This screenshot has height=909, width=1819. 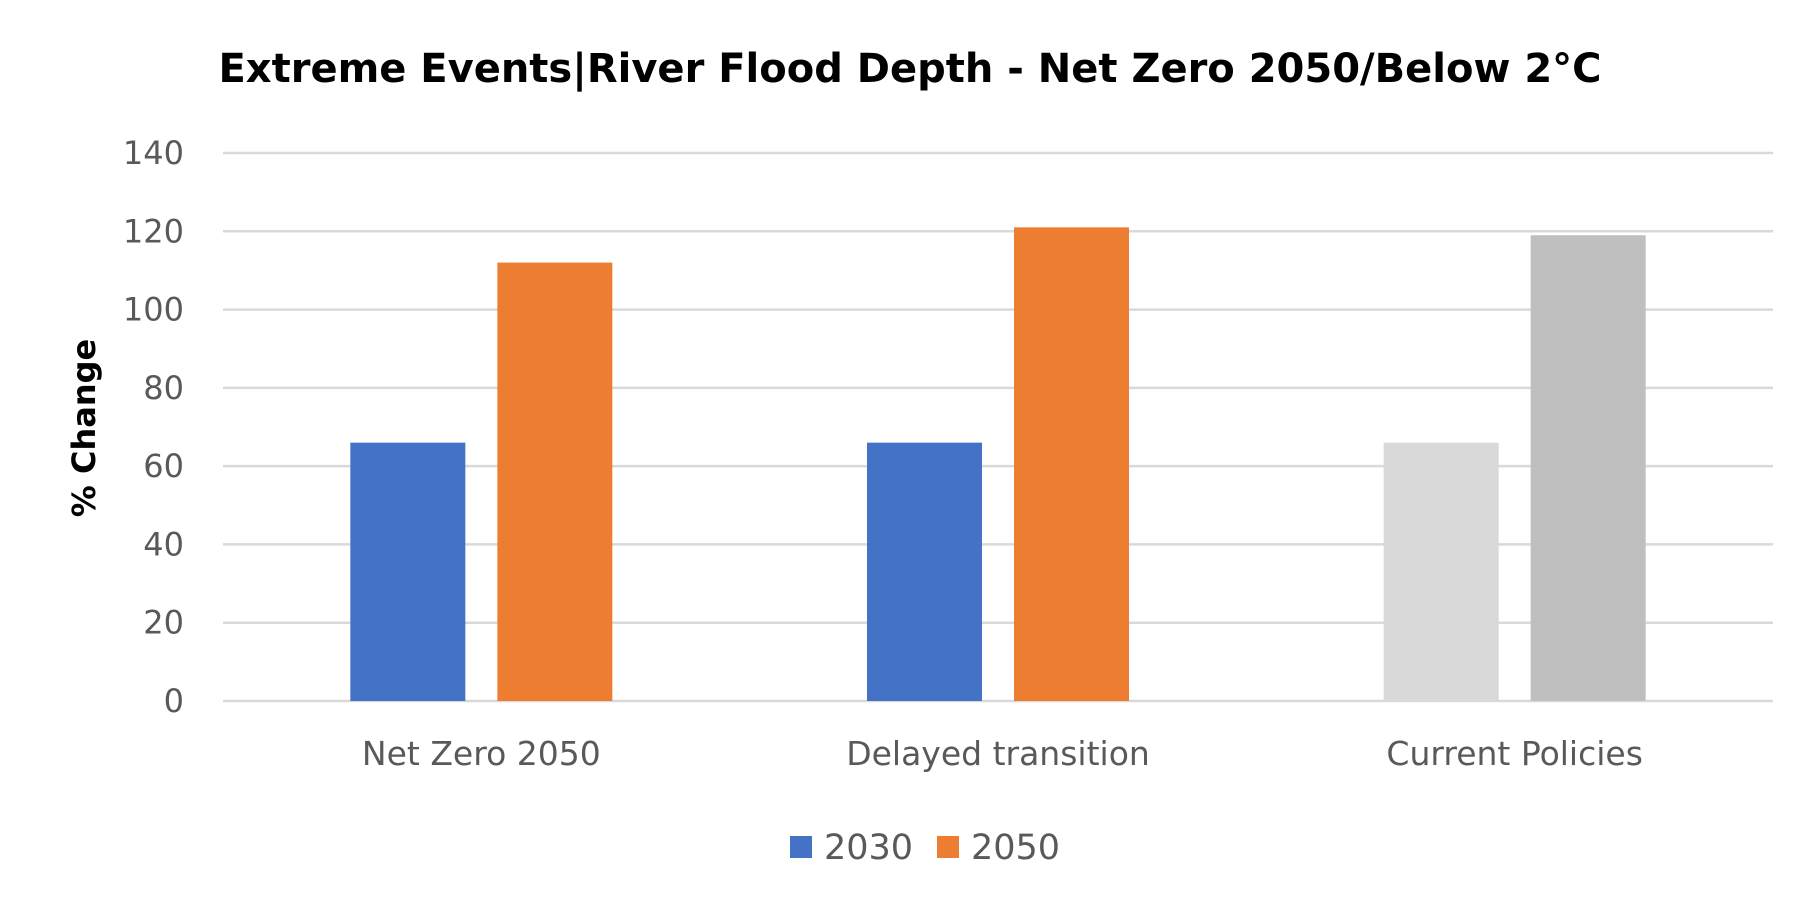 I want to click on y-tick-label: 40, so click(x=163, y=544).